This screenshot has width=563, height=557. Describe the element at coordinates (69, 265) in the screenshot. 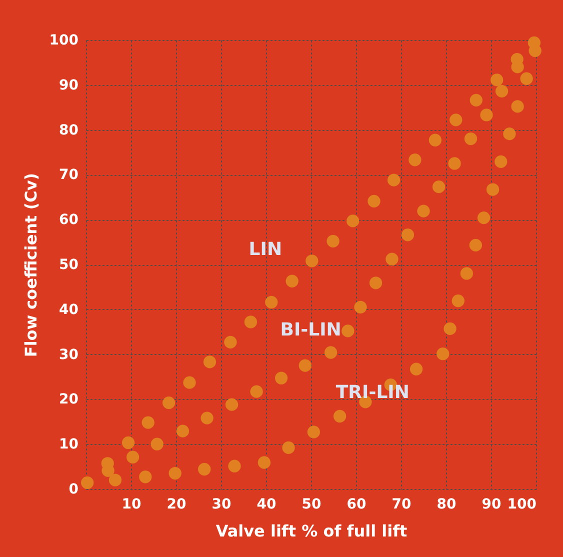

I see `y-tick-label: 50` at that location.